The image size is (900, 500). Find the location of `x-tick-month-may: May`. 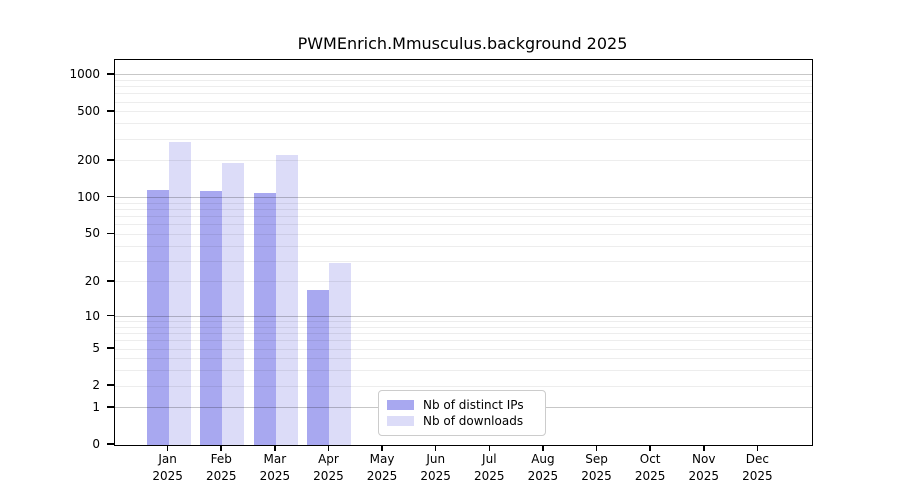

x-tick-month-may: May is located at coordinates (382, 459).